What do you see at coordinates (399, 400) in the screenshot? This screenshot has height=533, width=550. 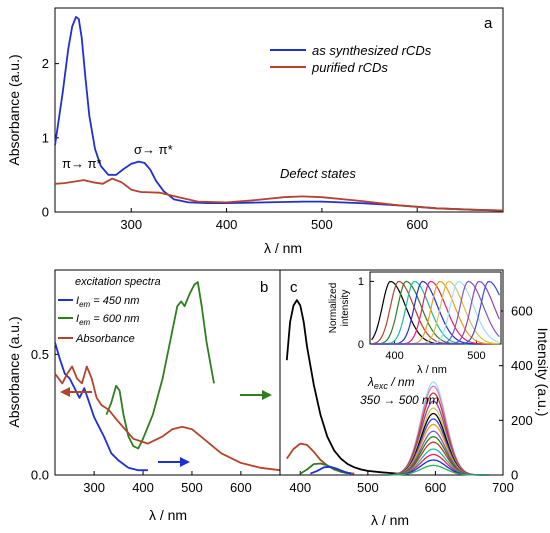 I see `annotation-exc-range: 350 → 500 nm` at bounding box center [399, 400].